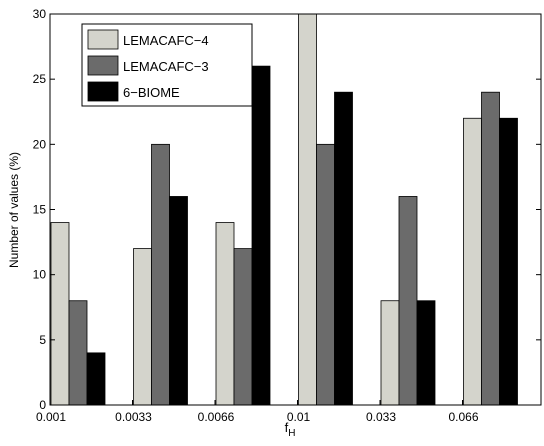 The image size is (544, 446). What do you see at coordinates (51, 417) in the screenshot?
I see `x-tick-label-1: 0.001` at bounding box center [51, 417].